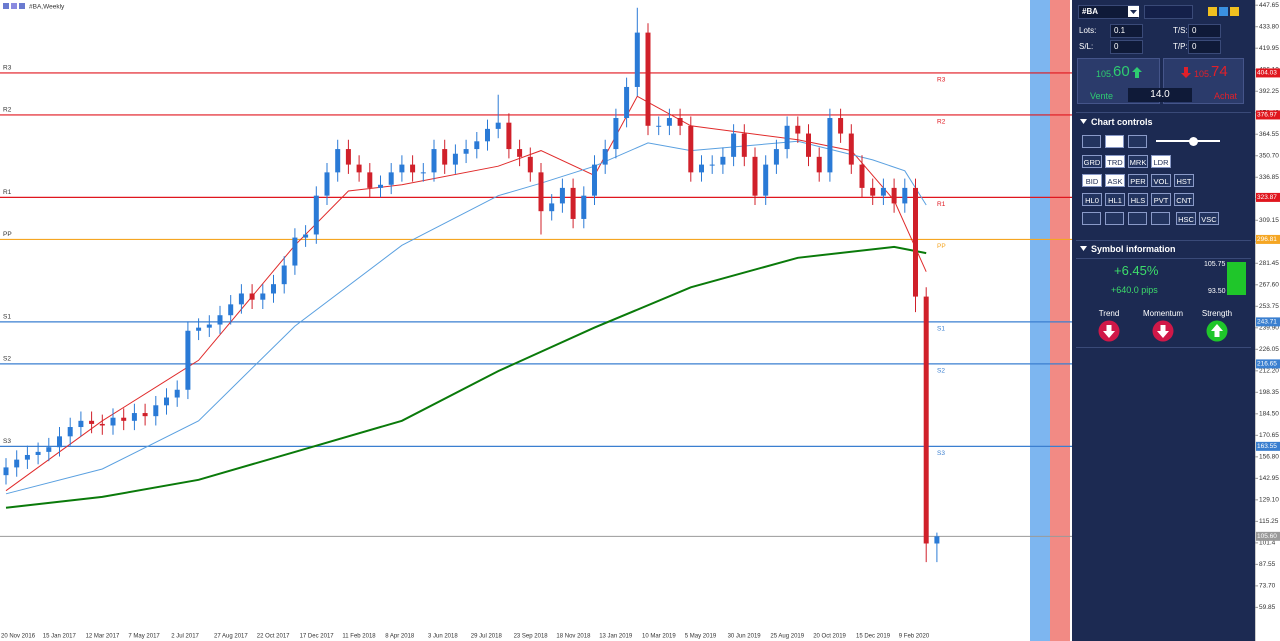 Image resolution: width=1280 pixels, height=641 pixels. I want to click on control-button: BID, so click(1092, 180).